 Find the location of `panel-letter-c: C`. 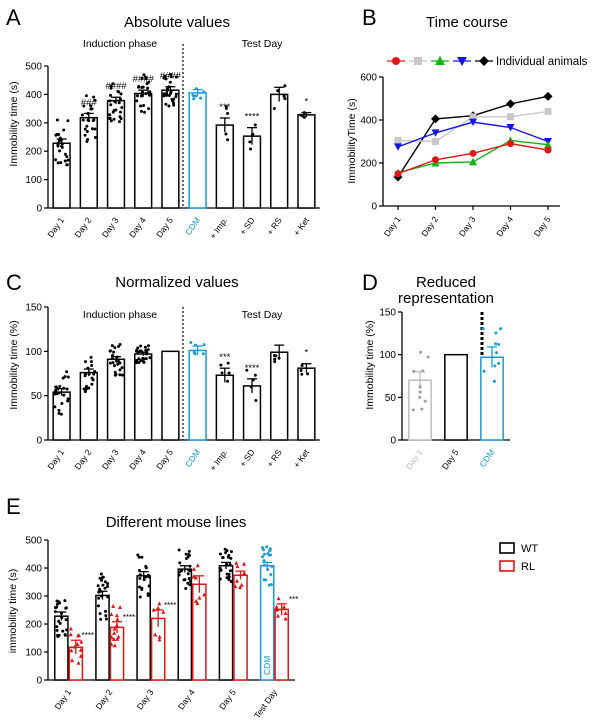

panel-letter-c: C is located at coordinates (14, 282).